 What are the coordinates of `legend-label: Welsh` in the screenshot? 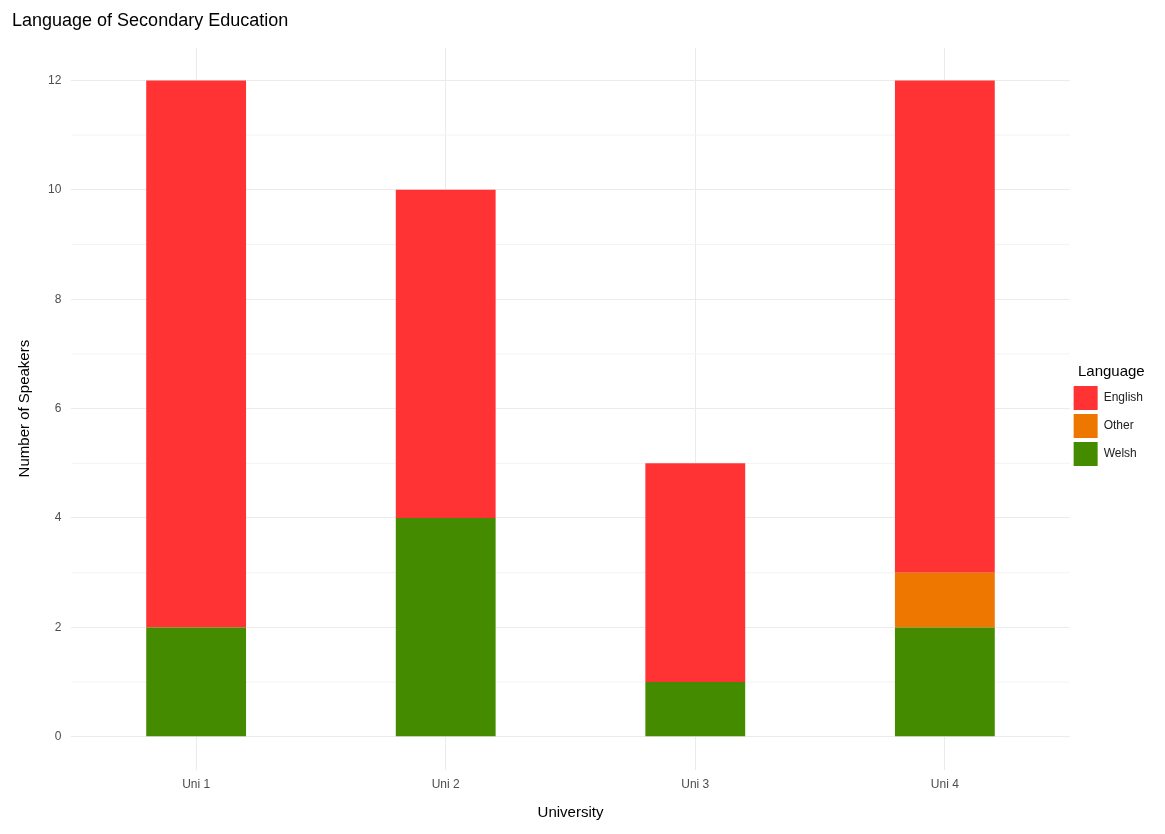 It's located at (1120, 453).